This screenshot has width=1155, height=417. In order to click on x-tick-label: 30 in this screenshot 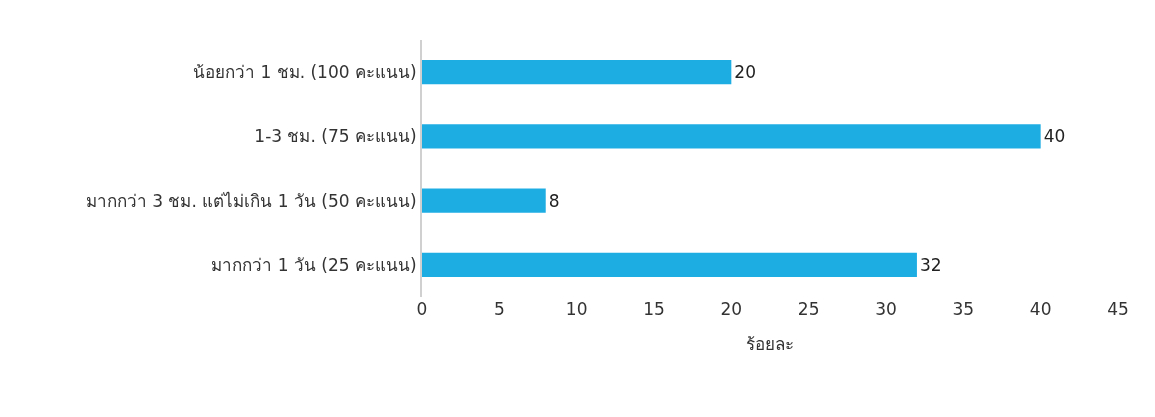, I will do `click(886, 309)`.